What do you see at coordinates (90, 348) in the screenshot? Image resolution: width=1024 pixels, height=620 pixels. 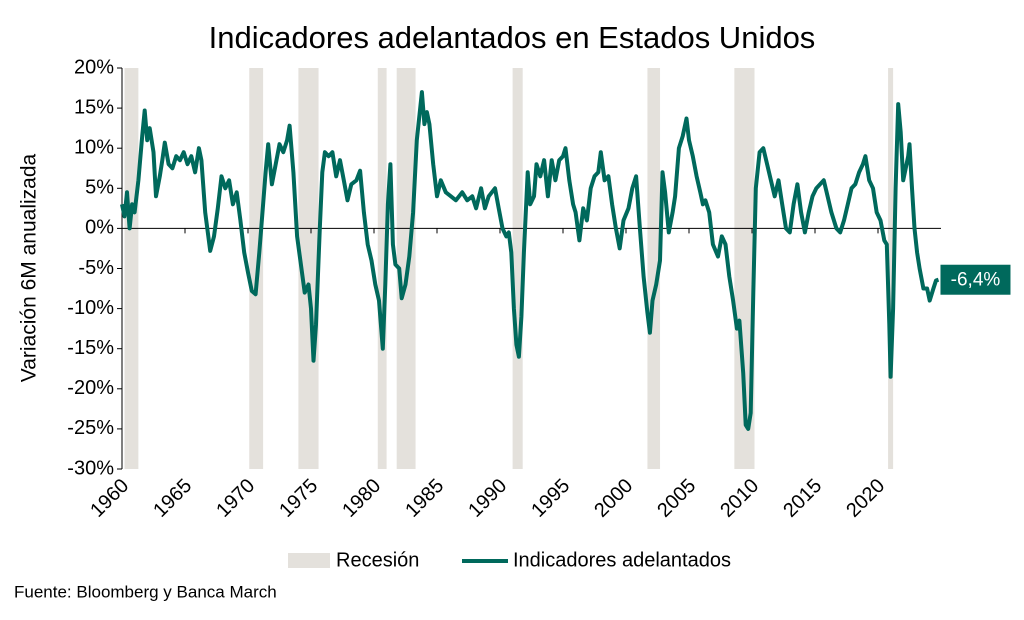 I see `y-tick-label: -15%` at bounding box center [90, 348].